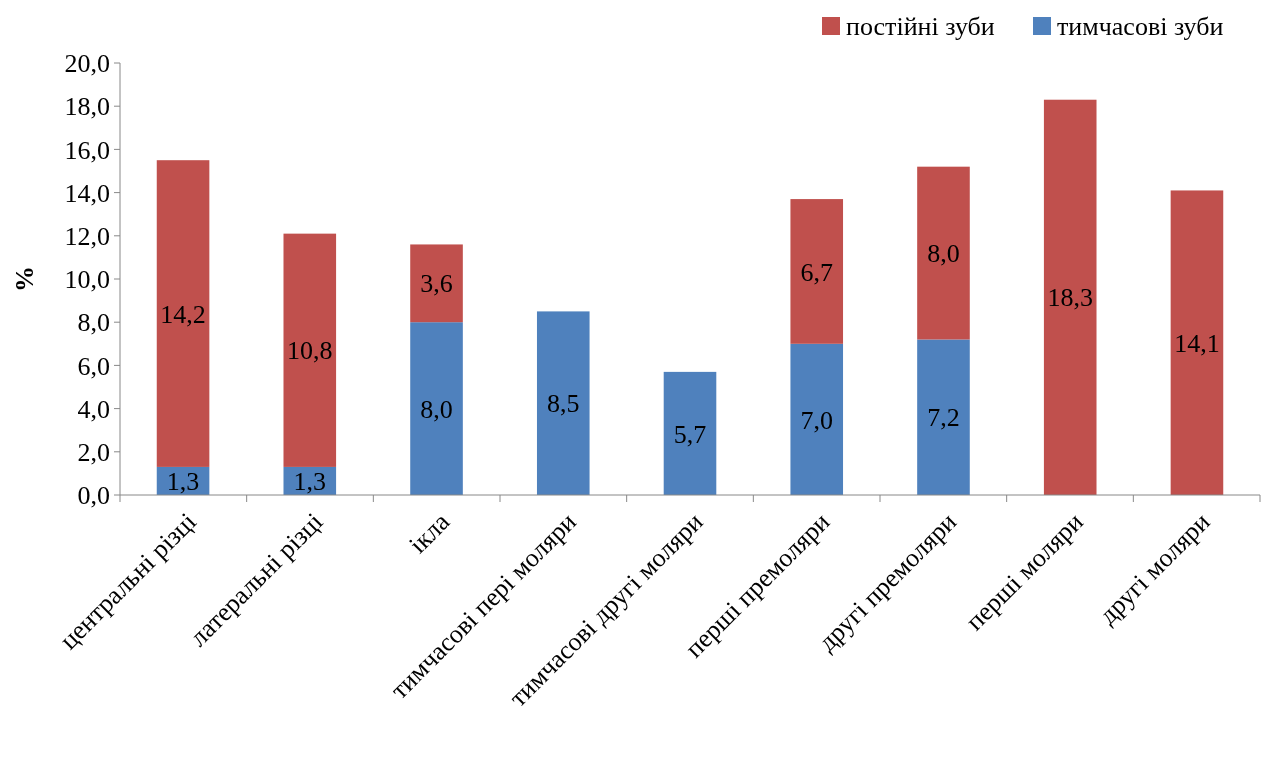  What do you see at coordinates (87, 236) in the screenshot?
I see `y-tick-label: 12,0` at bounding box center [87, 236].